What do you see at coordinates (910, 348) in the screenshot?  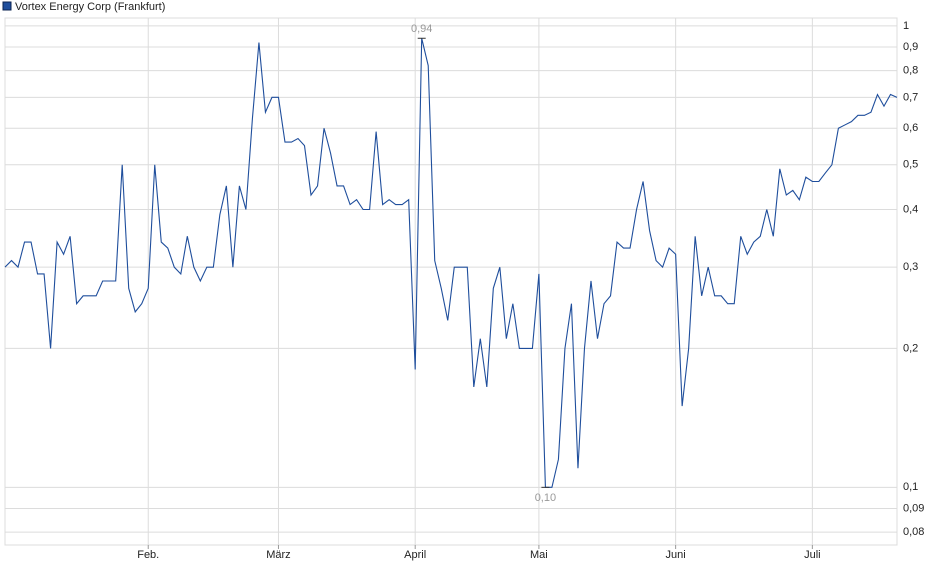 I see `y-tick-label: 0,2` at bounding box center [910, 348].